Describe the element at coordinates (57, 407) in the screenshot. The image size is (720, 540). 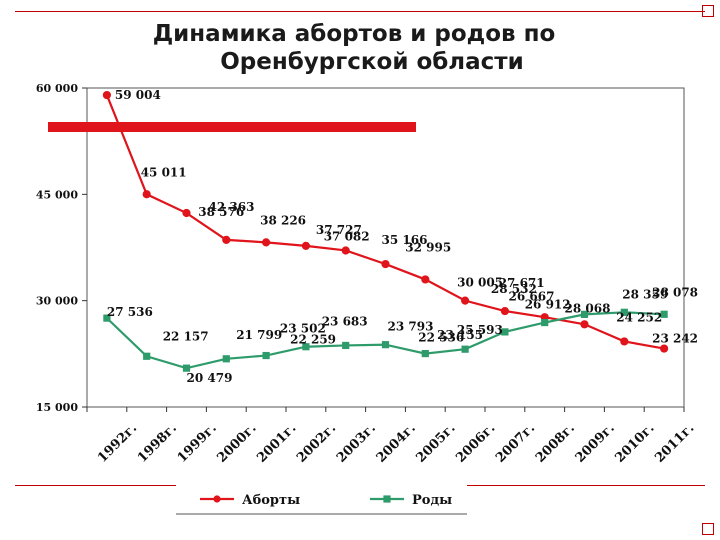
I see `y-tick-label: 15 000` at that location.